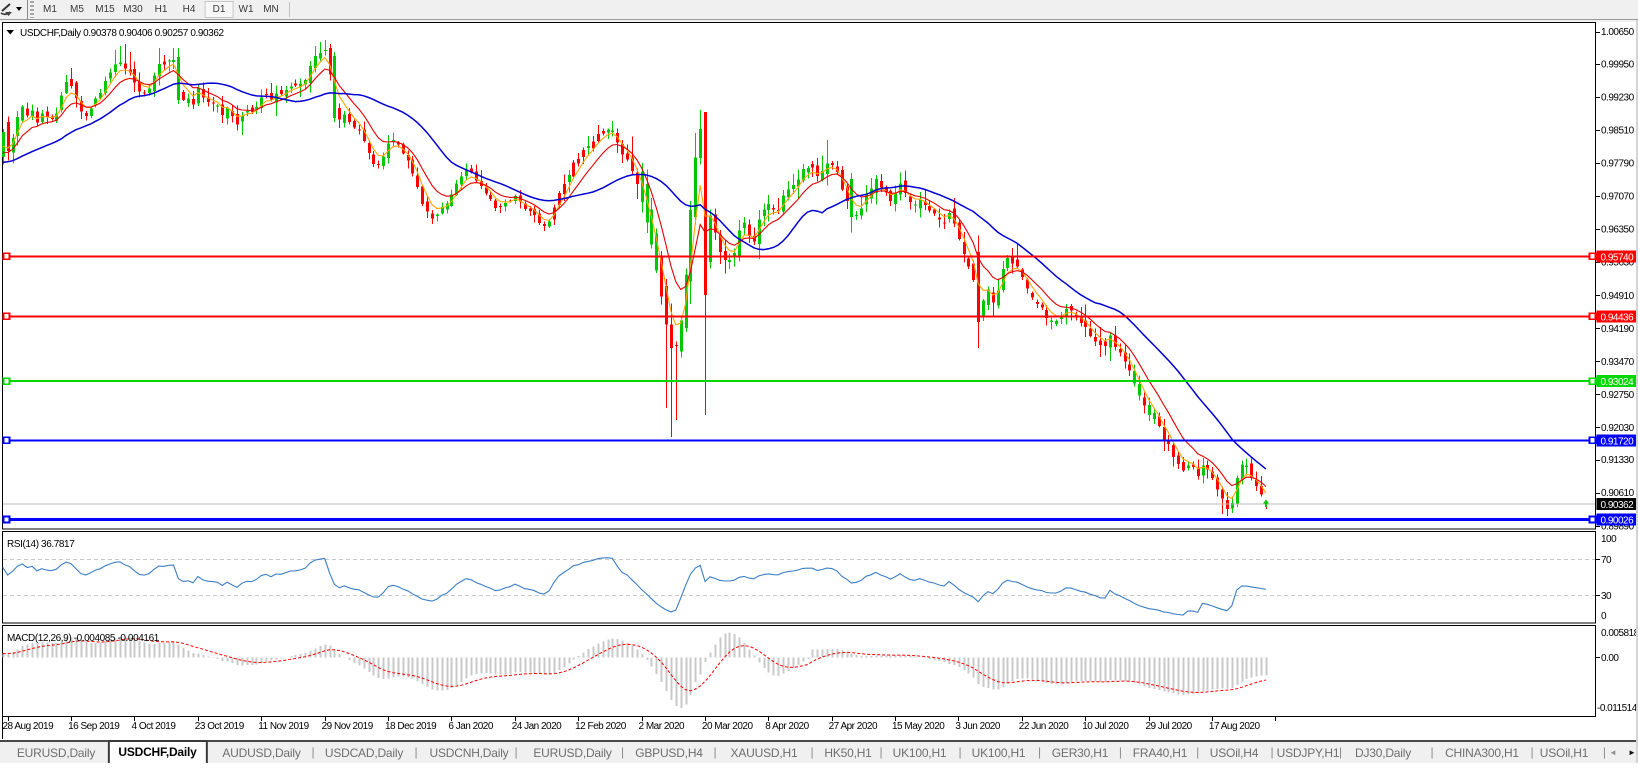 This screenshot has height=768, width=1638. Describe the element at coordinates (1609, 539) in the screenshot. I see `svg-text: 100` at that location.